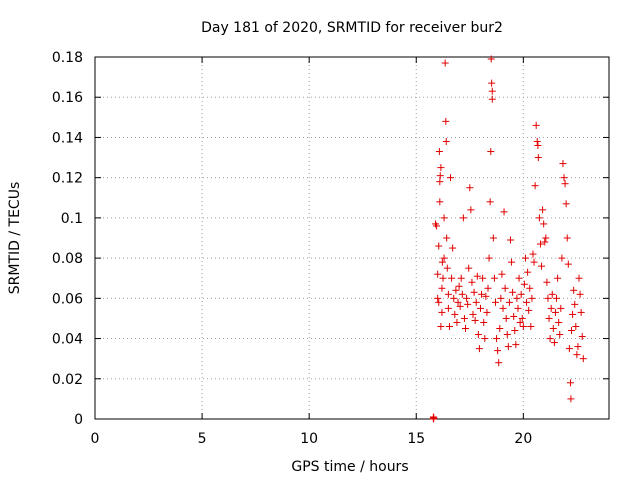  I want to click on y-tick-label: 0.04, so click(67, 340).